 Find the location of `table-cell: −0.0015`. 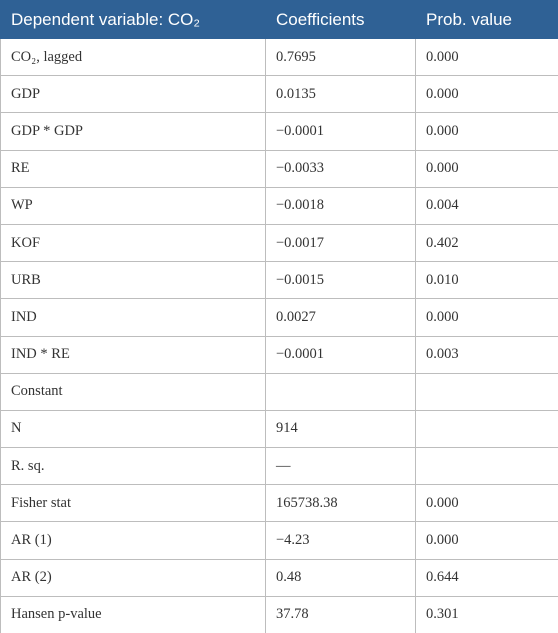

table-cell: −0.0015 is located at coordinates (340, 280).